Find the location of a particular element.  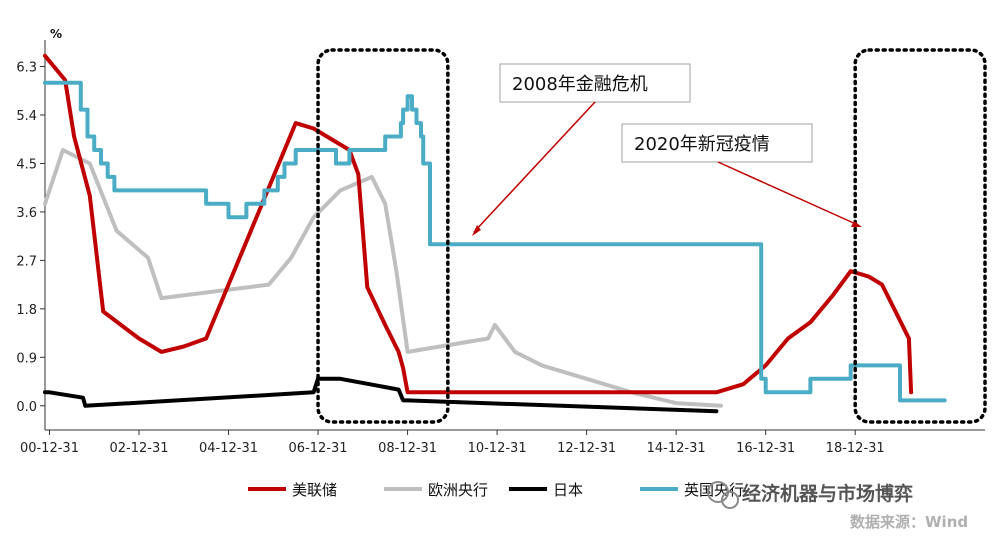

legend-label: 欧洲央行 is located at coordinates (458, 490).